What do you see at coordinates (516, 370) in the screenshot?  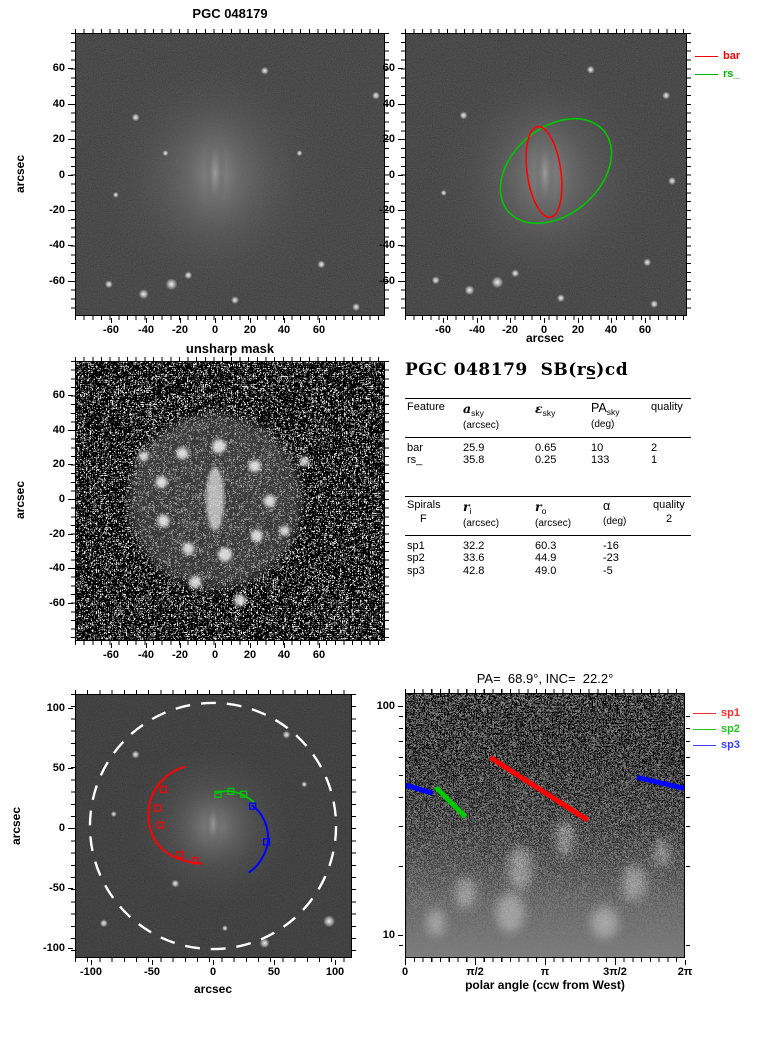 I see `galaxy-info-title: PGC 048179 SB(rs̲)cd` at bounding box center [516, 370].